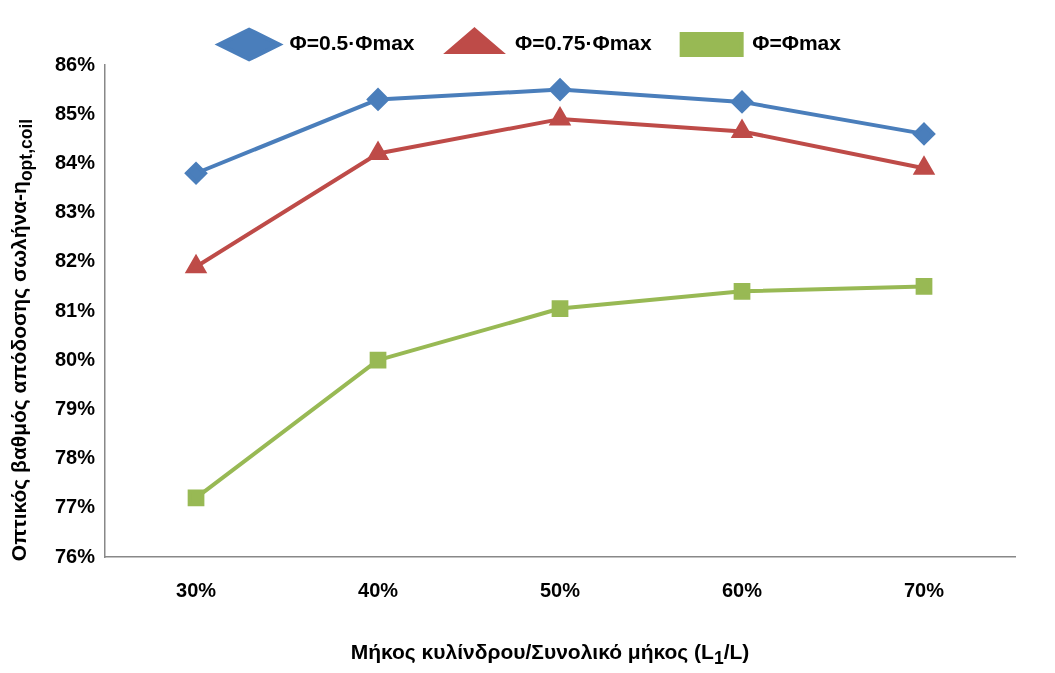 The height and width of the screenshot is (673, 1055). I want to click on x-axis-title: Μήκος κυλίνδρου/Συνολικό μήκος (L$_{1}$/L), so click(550, 655).